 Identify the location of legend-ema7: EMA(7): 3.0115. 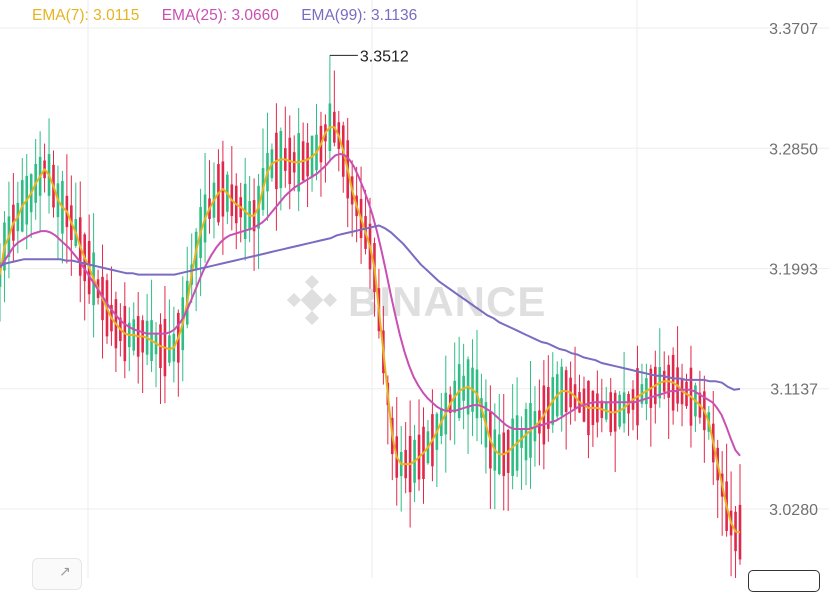
(86, 15).